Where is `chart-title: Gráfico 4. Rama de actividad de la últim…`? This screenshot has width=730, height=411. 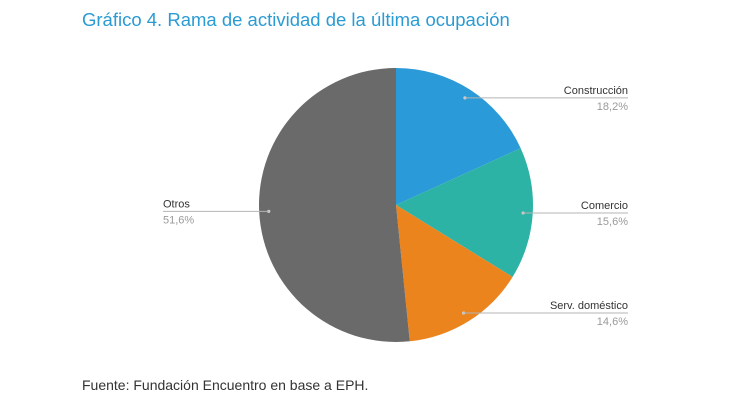 chart-title: Gráfico 4. Rama de actividad de la últim… is located at coordinates (296, 19).